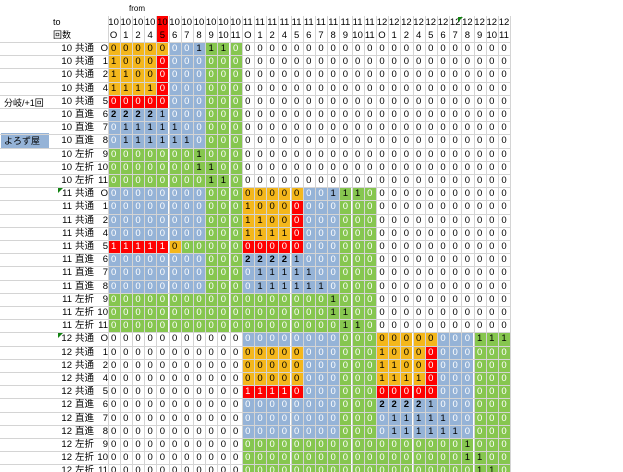 The image size is (623, 472). I want to click on row-count-cell: 10, so click(102, 312).